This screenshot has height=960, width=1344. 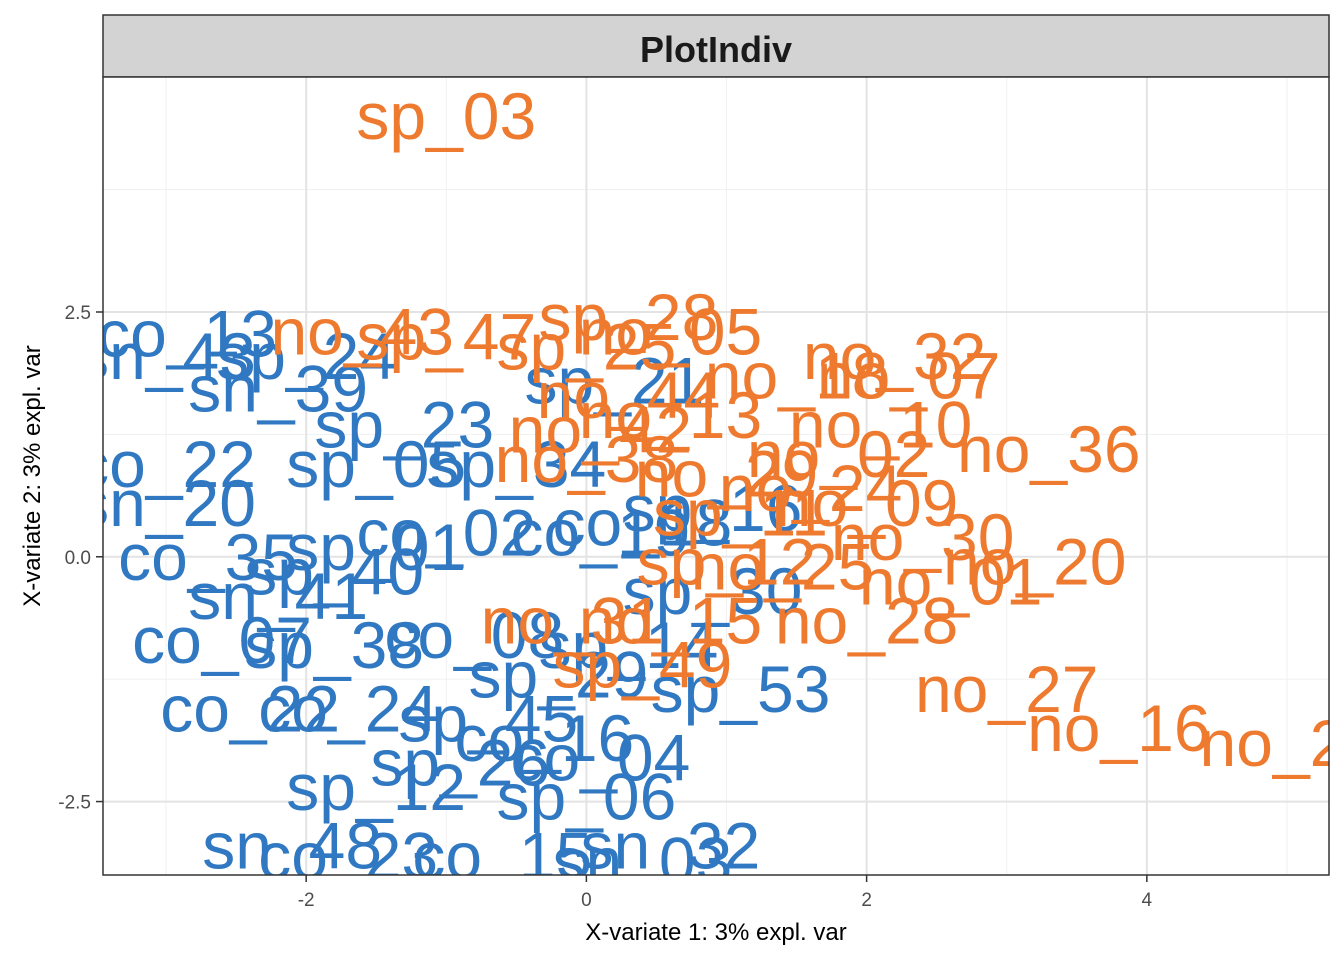 I want to click on point-label: no_07, so click(x=909, y=376).